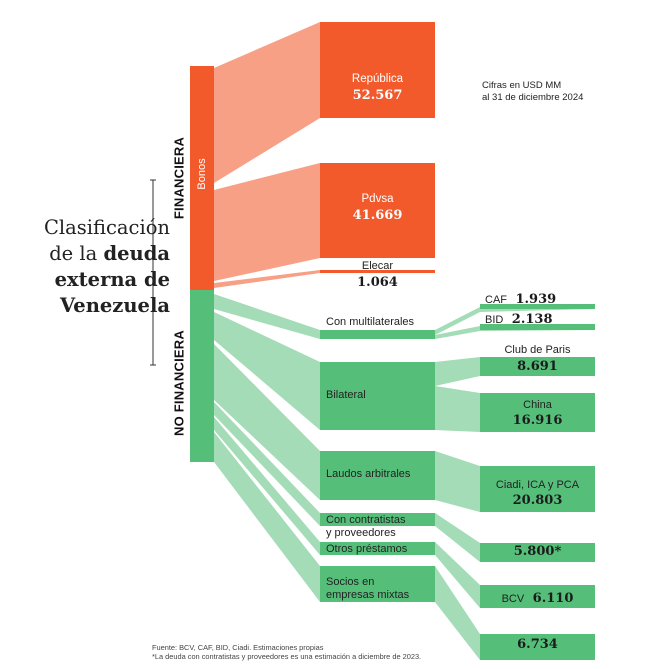  What do you see at coordinates (114, 305) in the screenshot?
I see `title-line-4: Venezuela` at bounding box center [114, 305].